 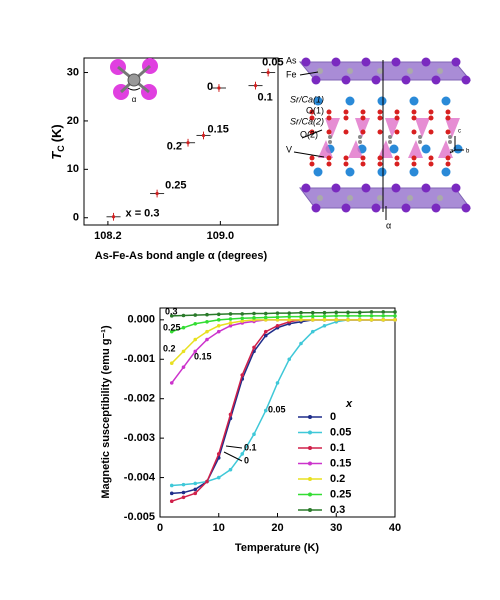 What do you see at coordinates (56, 155) in the screenshot?
I see `y-label-symbol: T` at bounding box center [56, 155].